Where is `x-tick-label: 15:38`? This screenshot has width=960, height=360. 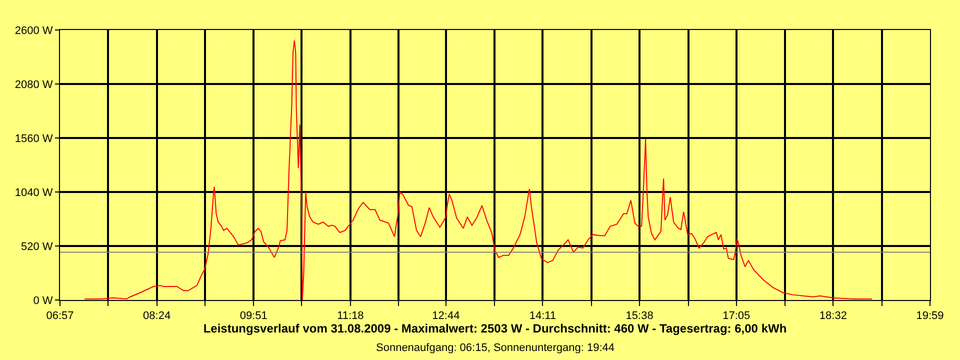
x-tick-label: 15:38 is located at coordinates (640, 316).